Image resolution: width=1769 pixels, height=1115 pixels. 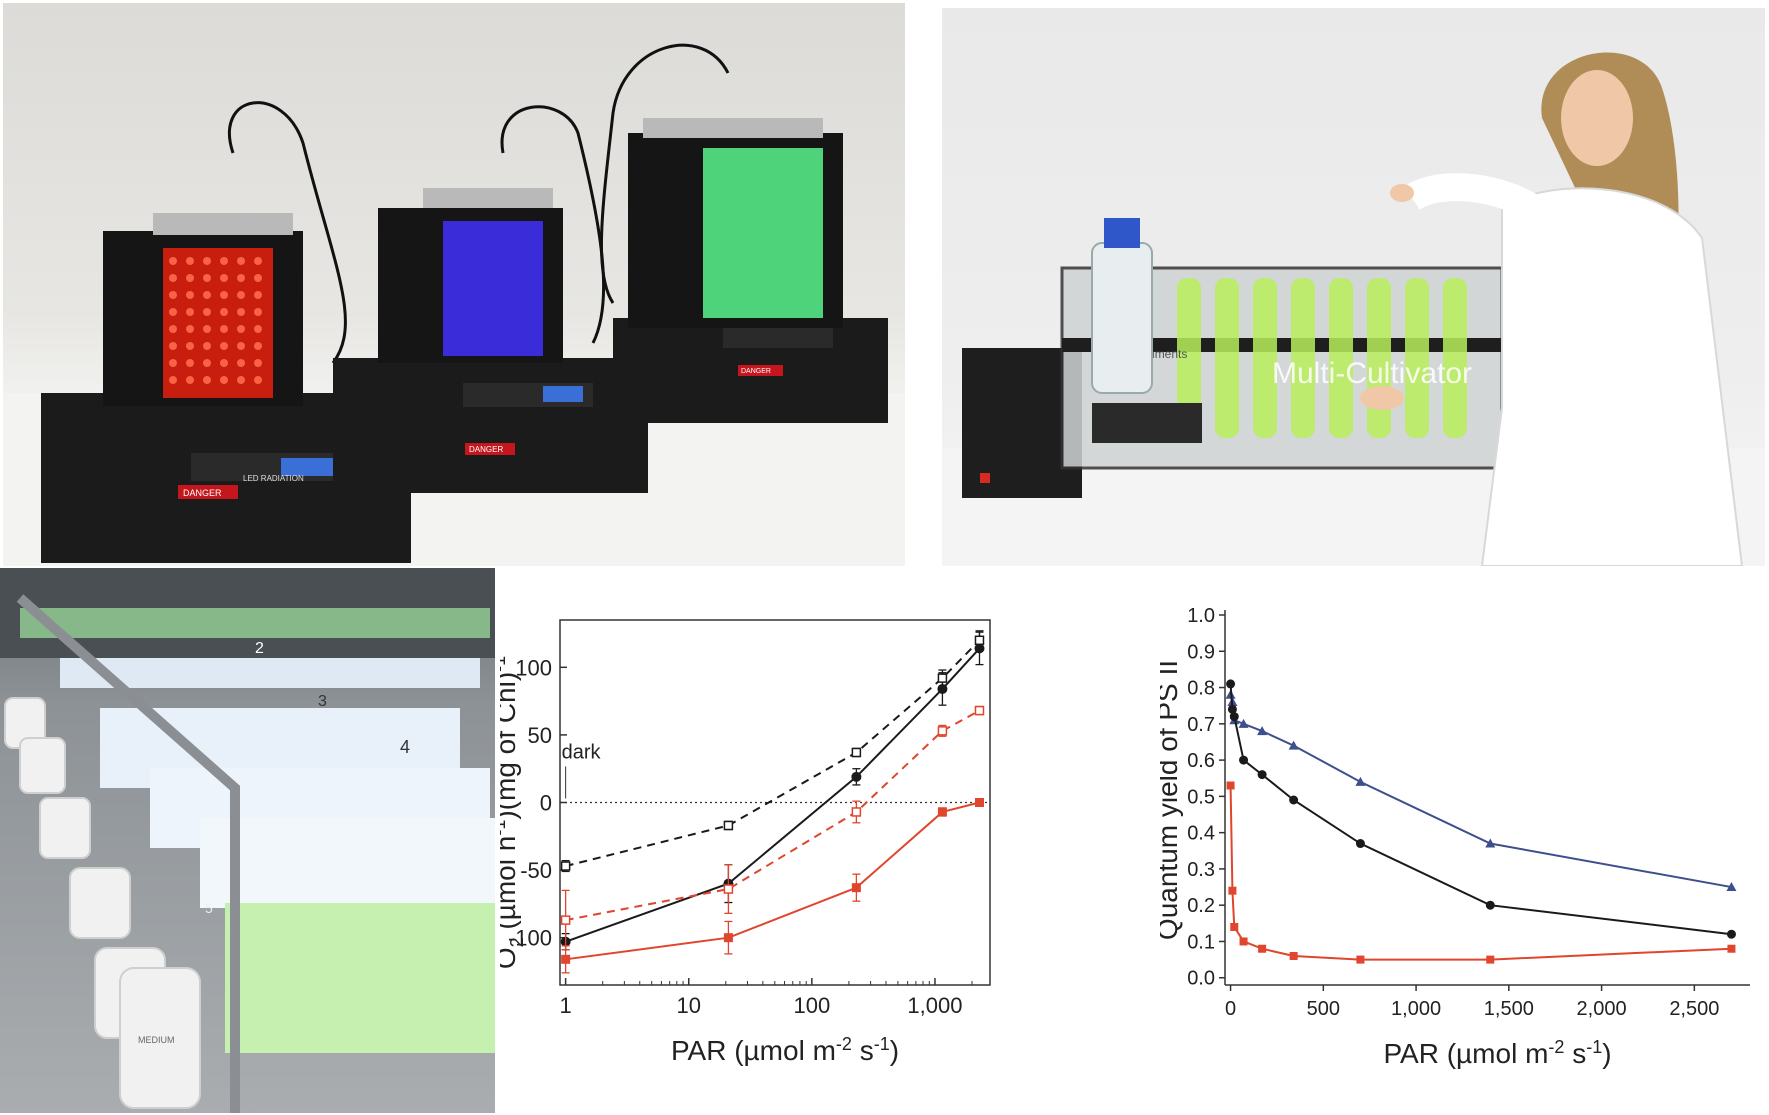 What do you see at coordinates (1201, 797) in the screenshot?
I see `y-tick-label: 0.5` at bounding box center [1201, 797].